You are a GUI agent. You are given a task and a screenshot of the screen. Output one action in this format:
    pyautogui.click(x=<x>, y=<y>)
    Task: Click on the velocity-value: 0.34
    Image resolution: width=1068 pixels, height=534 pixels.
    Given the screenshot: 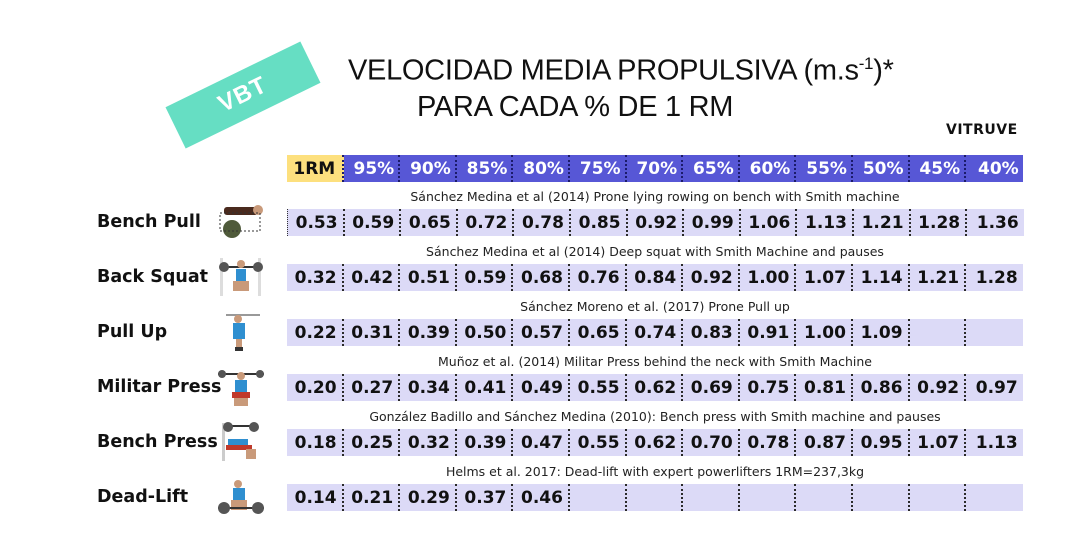 What is the action you would take?
    pyautogui.click(x=428, y=387)
    